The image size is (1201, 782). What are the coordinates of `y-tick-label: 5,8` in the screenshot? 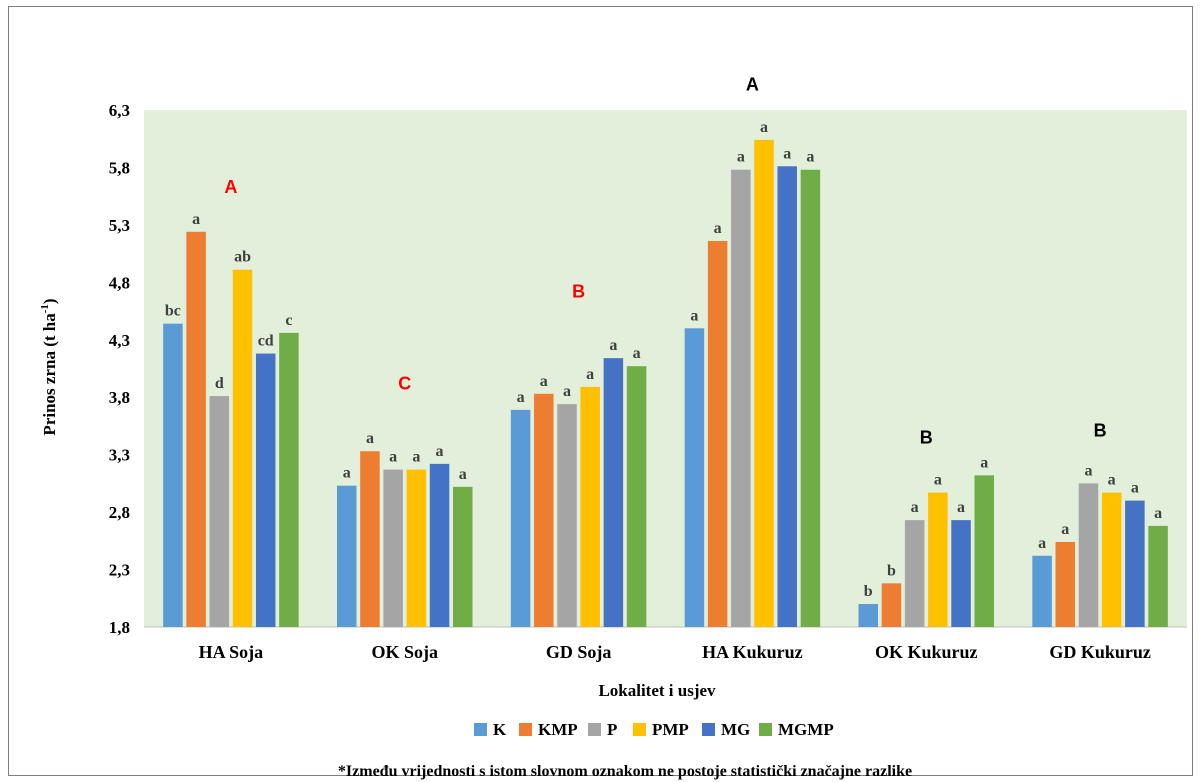 It's located at (119, 167).